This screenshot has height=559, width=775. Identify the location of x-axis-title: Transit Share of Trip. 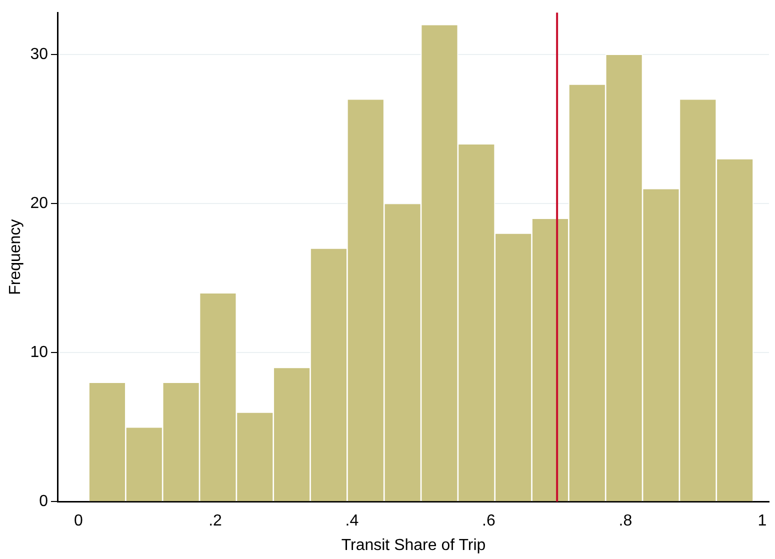
(413, 545).